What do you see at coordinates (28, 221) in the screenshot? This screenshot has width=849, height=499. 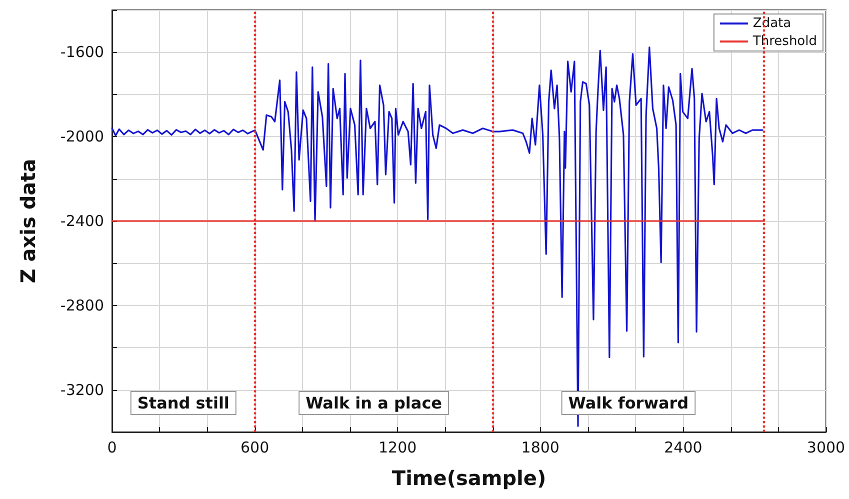 I see `y-axis-title: Z axis data` at bounding box center [28, 221].